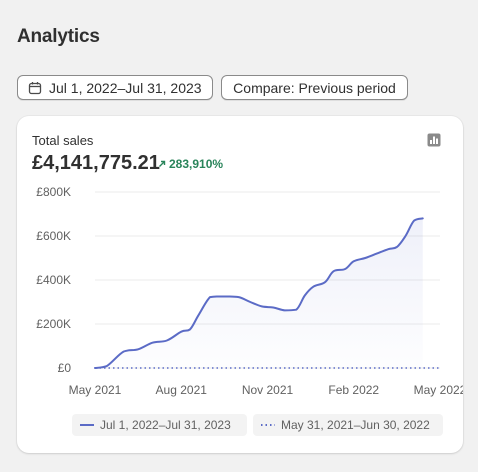 This screenshot has height=472, width=478. What do you see at coordinates (53, 324) in the screenshot?
I see `y-tick-label: £200K` at bounding box center [53, 324].